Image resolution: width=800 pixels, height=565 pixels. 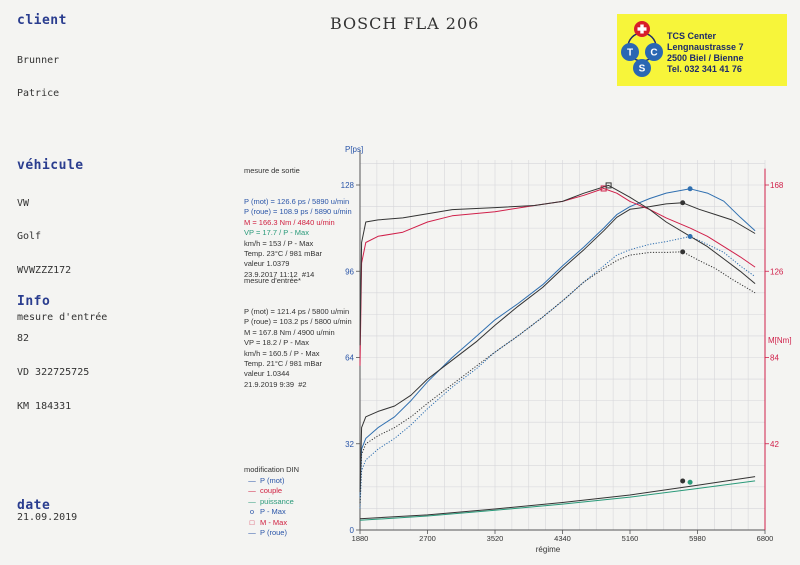 What do you see at coordinates (34, 505) in the screenshot?
I see `date-label: date` at bounding box center [34, 505].